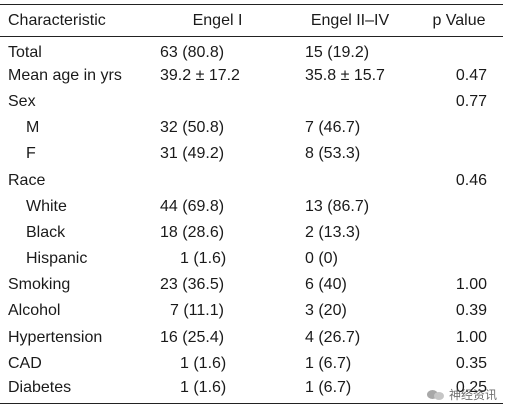  I want to click on cell-engel-ii-iv: 35.8 ± 15.7, so click(345, 75).